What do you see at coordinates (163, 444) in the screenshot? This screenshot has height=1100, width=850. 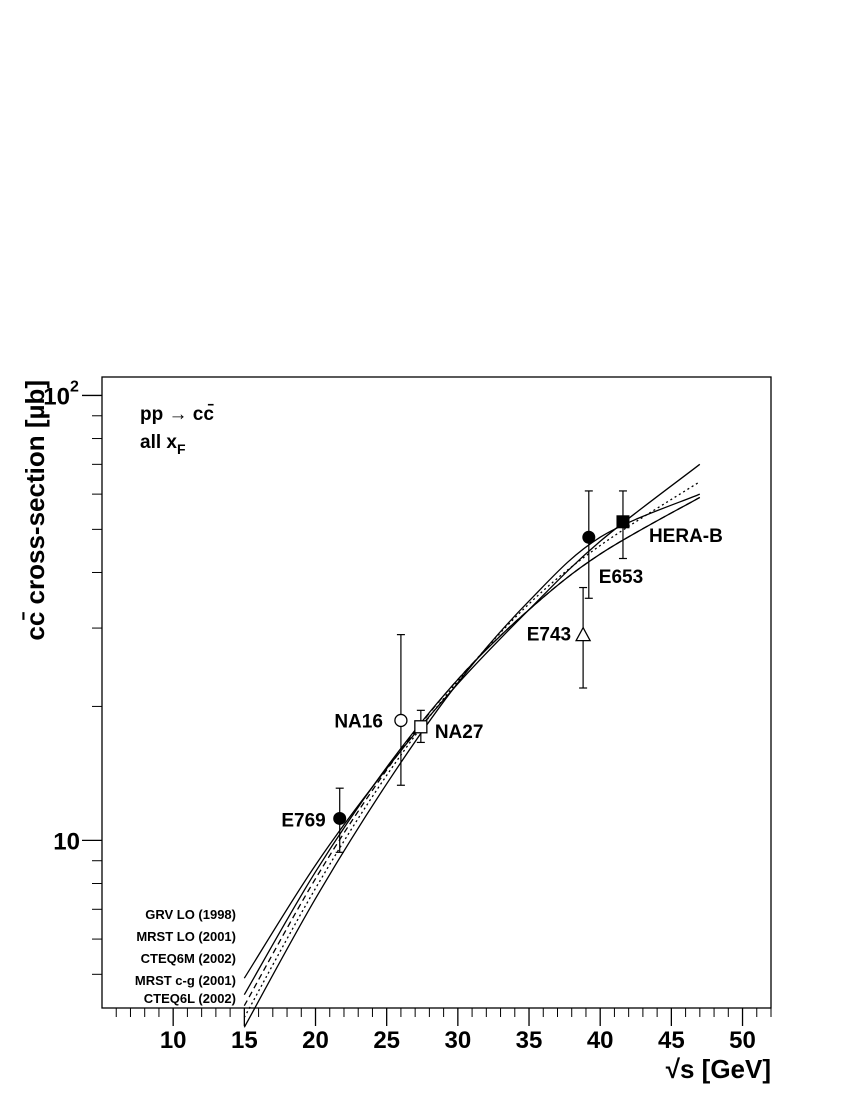 I see `annotation-line-2: all xF` at bounding box center [163, 444].